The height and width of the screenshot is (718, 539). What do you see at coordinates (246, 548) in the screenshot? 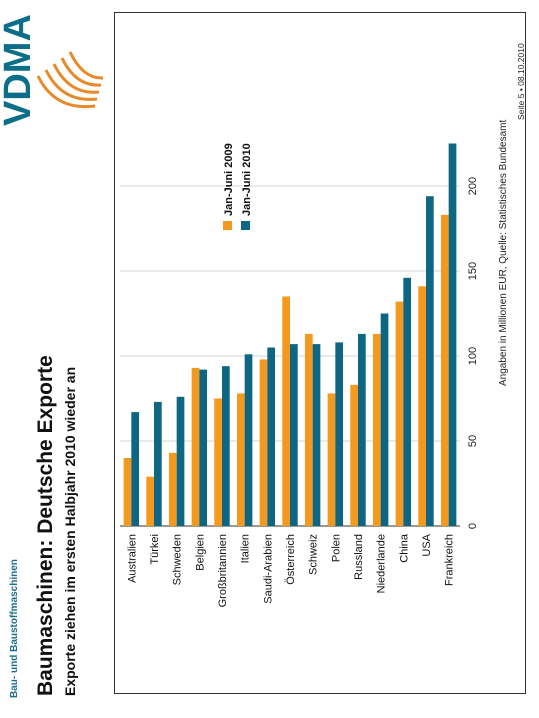
I see `category-label: Italien` at bounding box center [246, 548].